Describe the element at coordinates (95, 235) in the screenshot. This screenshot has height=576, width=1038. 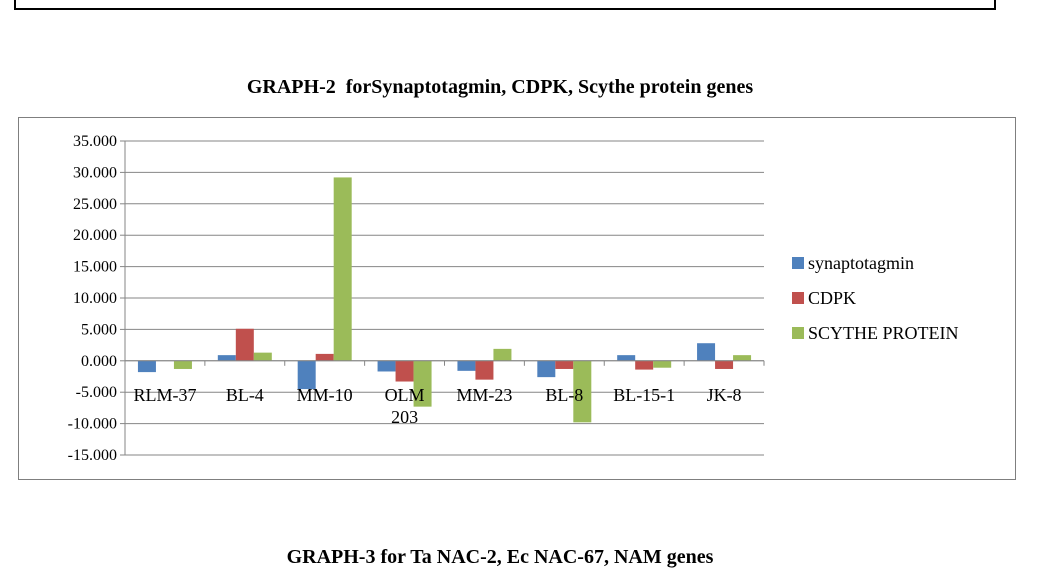
I see `y-tick-label: 20.000` at that location.